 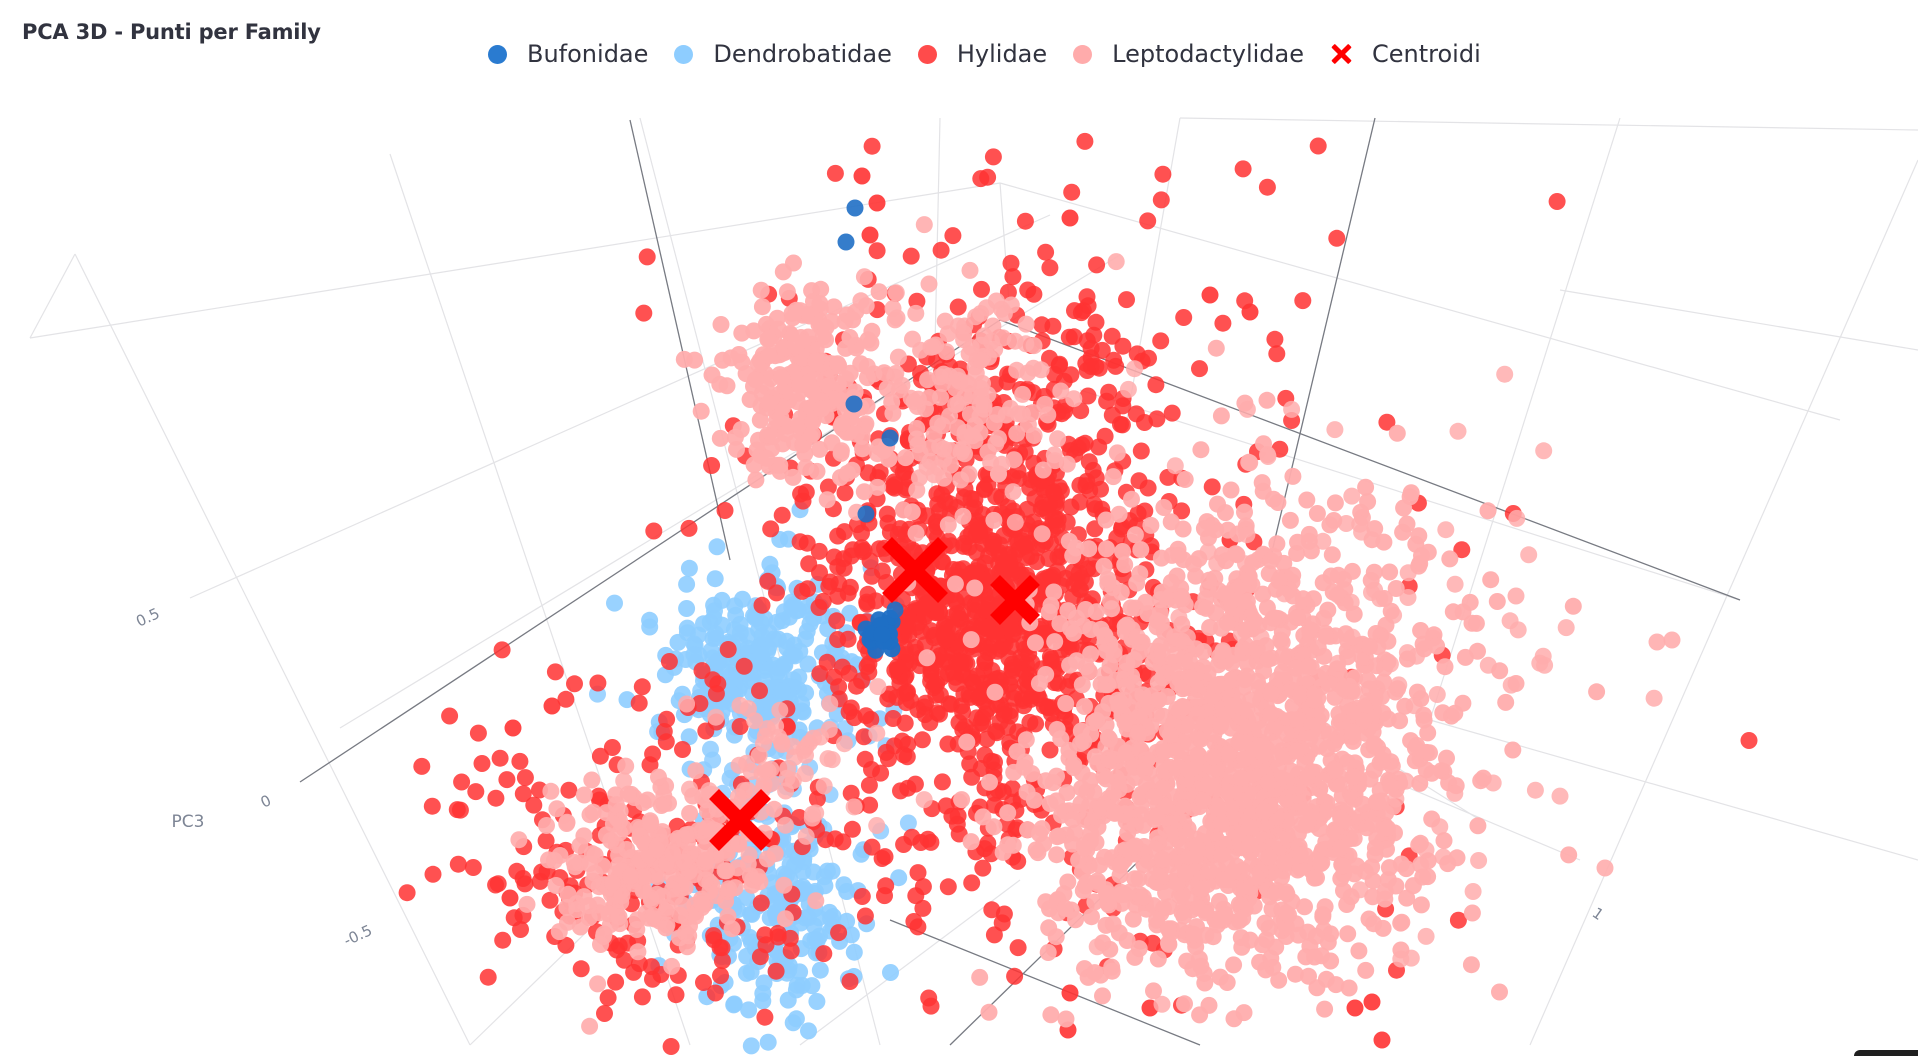 I want to click on chart-title: PCA 3D - Punti per Family, so click(x=171, y=32).